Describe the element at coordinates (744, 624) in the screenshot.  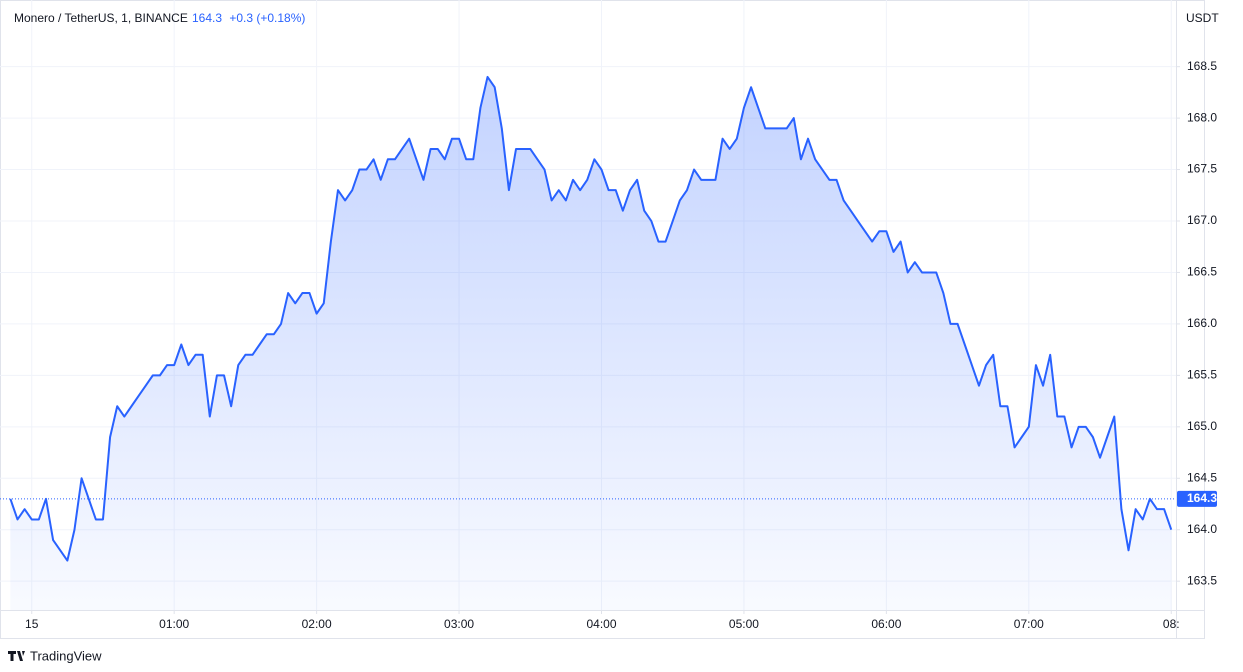
I see `x-tick-label: 05:00` at that location.